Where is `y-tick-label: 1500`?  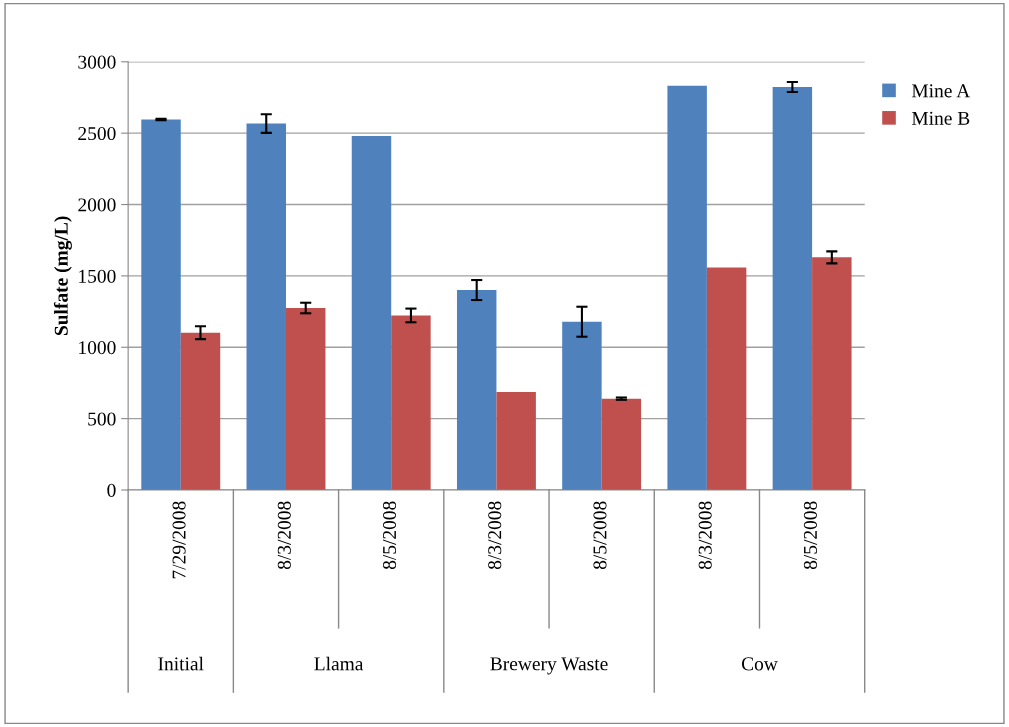 y-tick-label: 1500 is located at coordinates (97, 276).